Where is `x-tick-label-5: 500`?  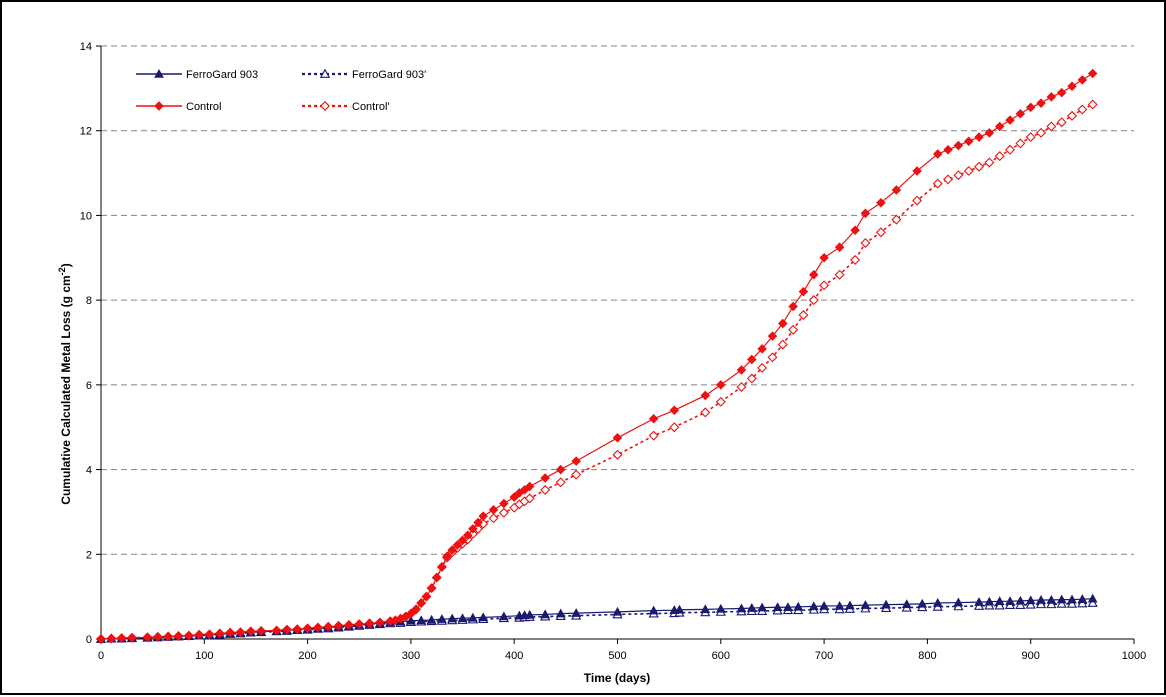
x-tick-label-5: 500 is located at coordinates (617, 656).